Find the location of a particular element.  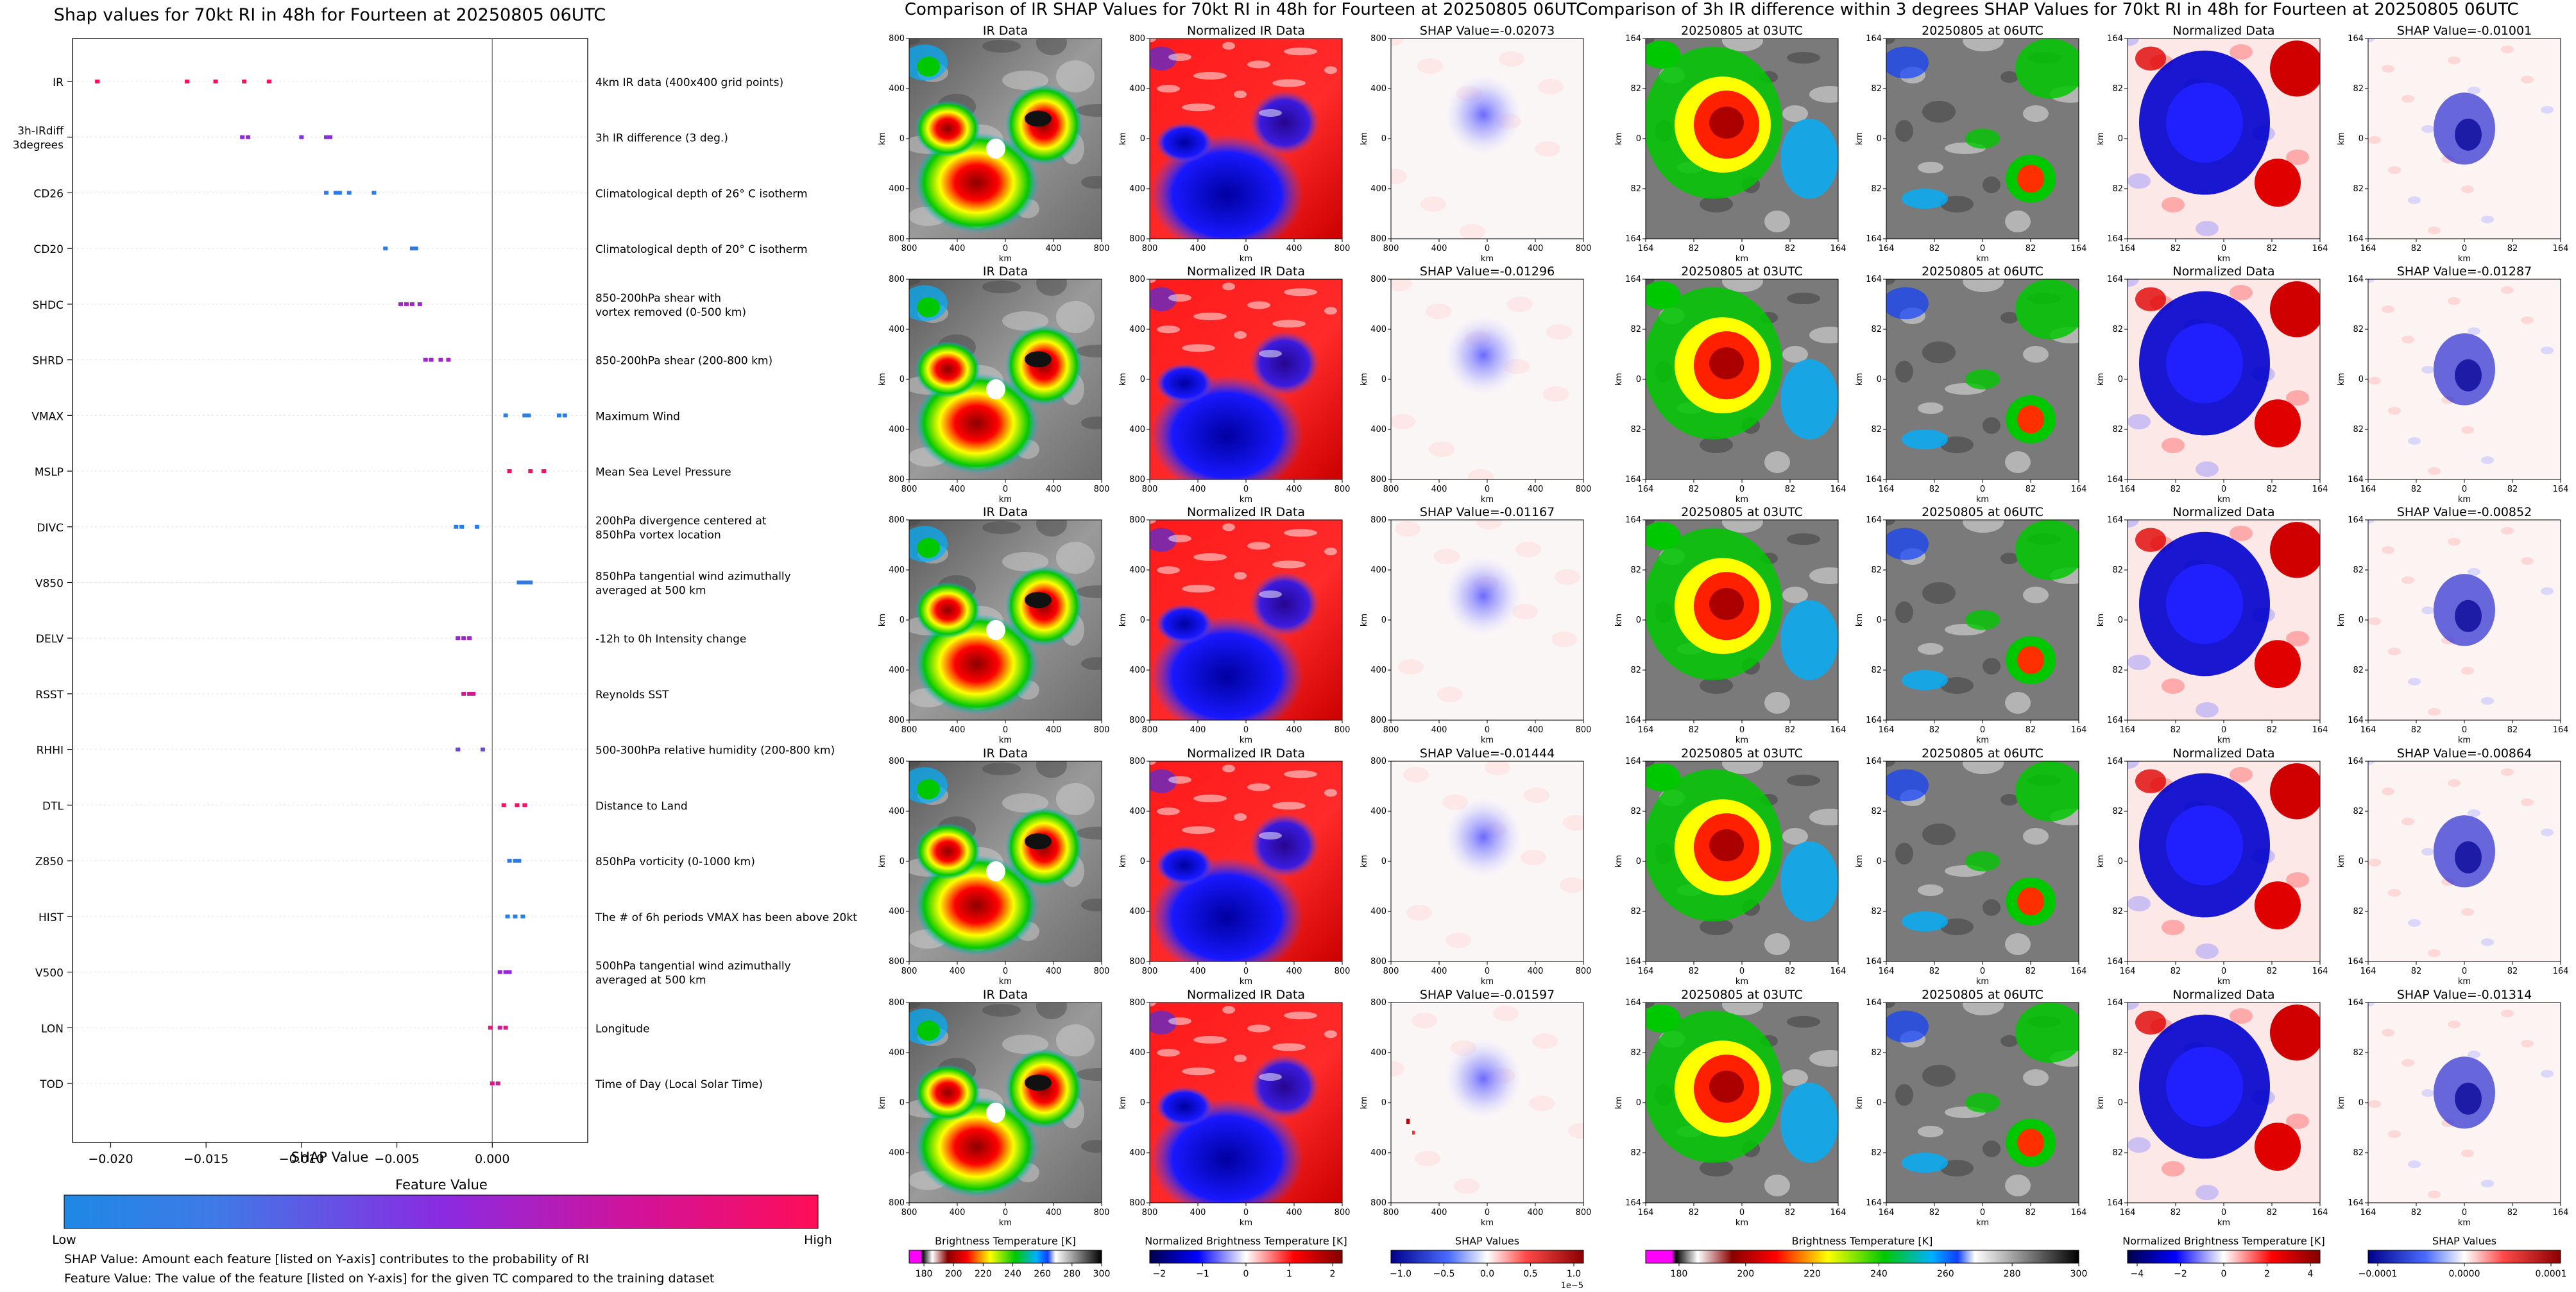

diff-norm-colorbar is located at coordinates (2224, 1257).